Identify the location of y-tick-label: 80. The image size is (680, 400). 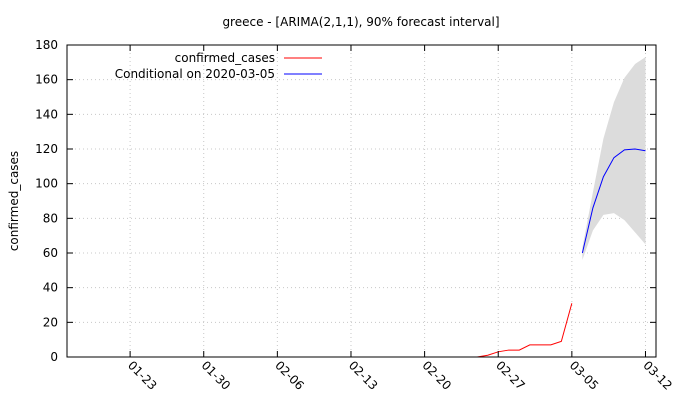
(50, 218).